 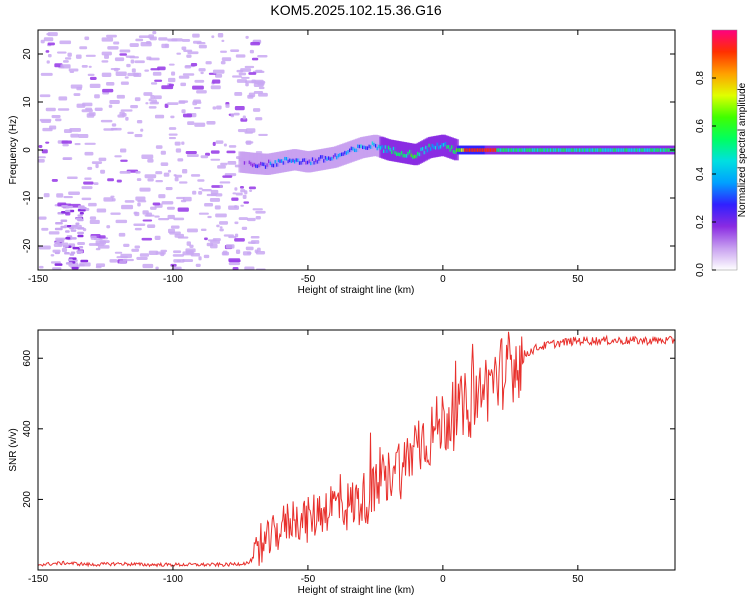 What do you see at coordinates (700, 222) in the screenshot?
I see `colorbar-tick-label: 0.2` at bounding box center [700, 222].